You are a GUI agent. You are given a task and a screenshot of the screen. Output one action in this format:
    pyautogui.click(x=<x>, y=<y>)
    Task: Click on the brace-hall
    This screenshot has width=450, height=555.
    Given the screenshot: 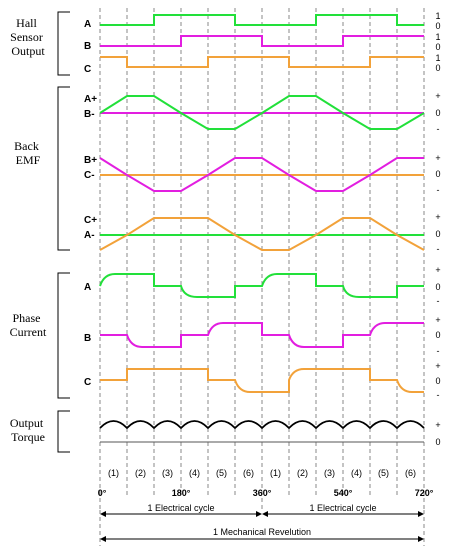 What is the action you would take?
    pyautogui.click(x=63, y=43)
    